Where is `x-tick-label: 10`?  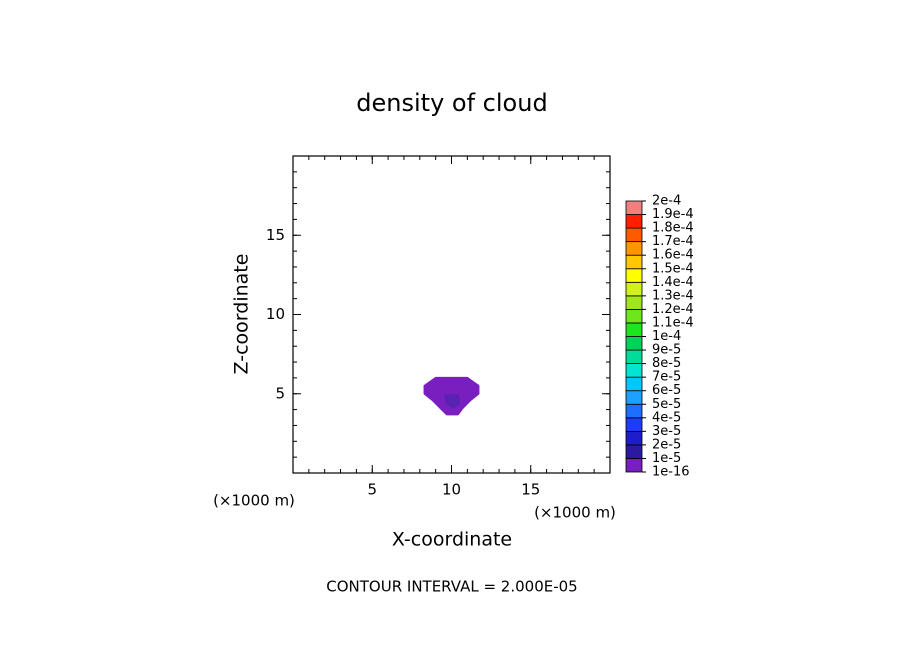 x-tick-label: 10 is located at coordinates (451, 490).